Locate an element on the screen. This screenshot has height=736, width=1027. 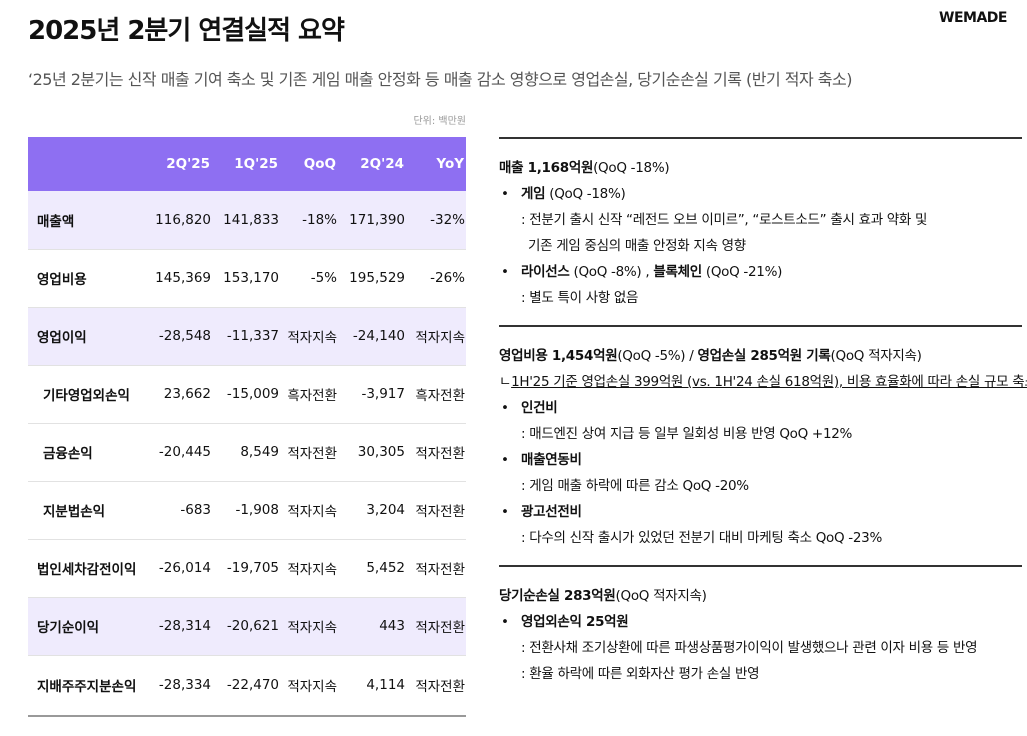
row-label: 당기순이익 is located at coordinates (89, 626).